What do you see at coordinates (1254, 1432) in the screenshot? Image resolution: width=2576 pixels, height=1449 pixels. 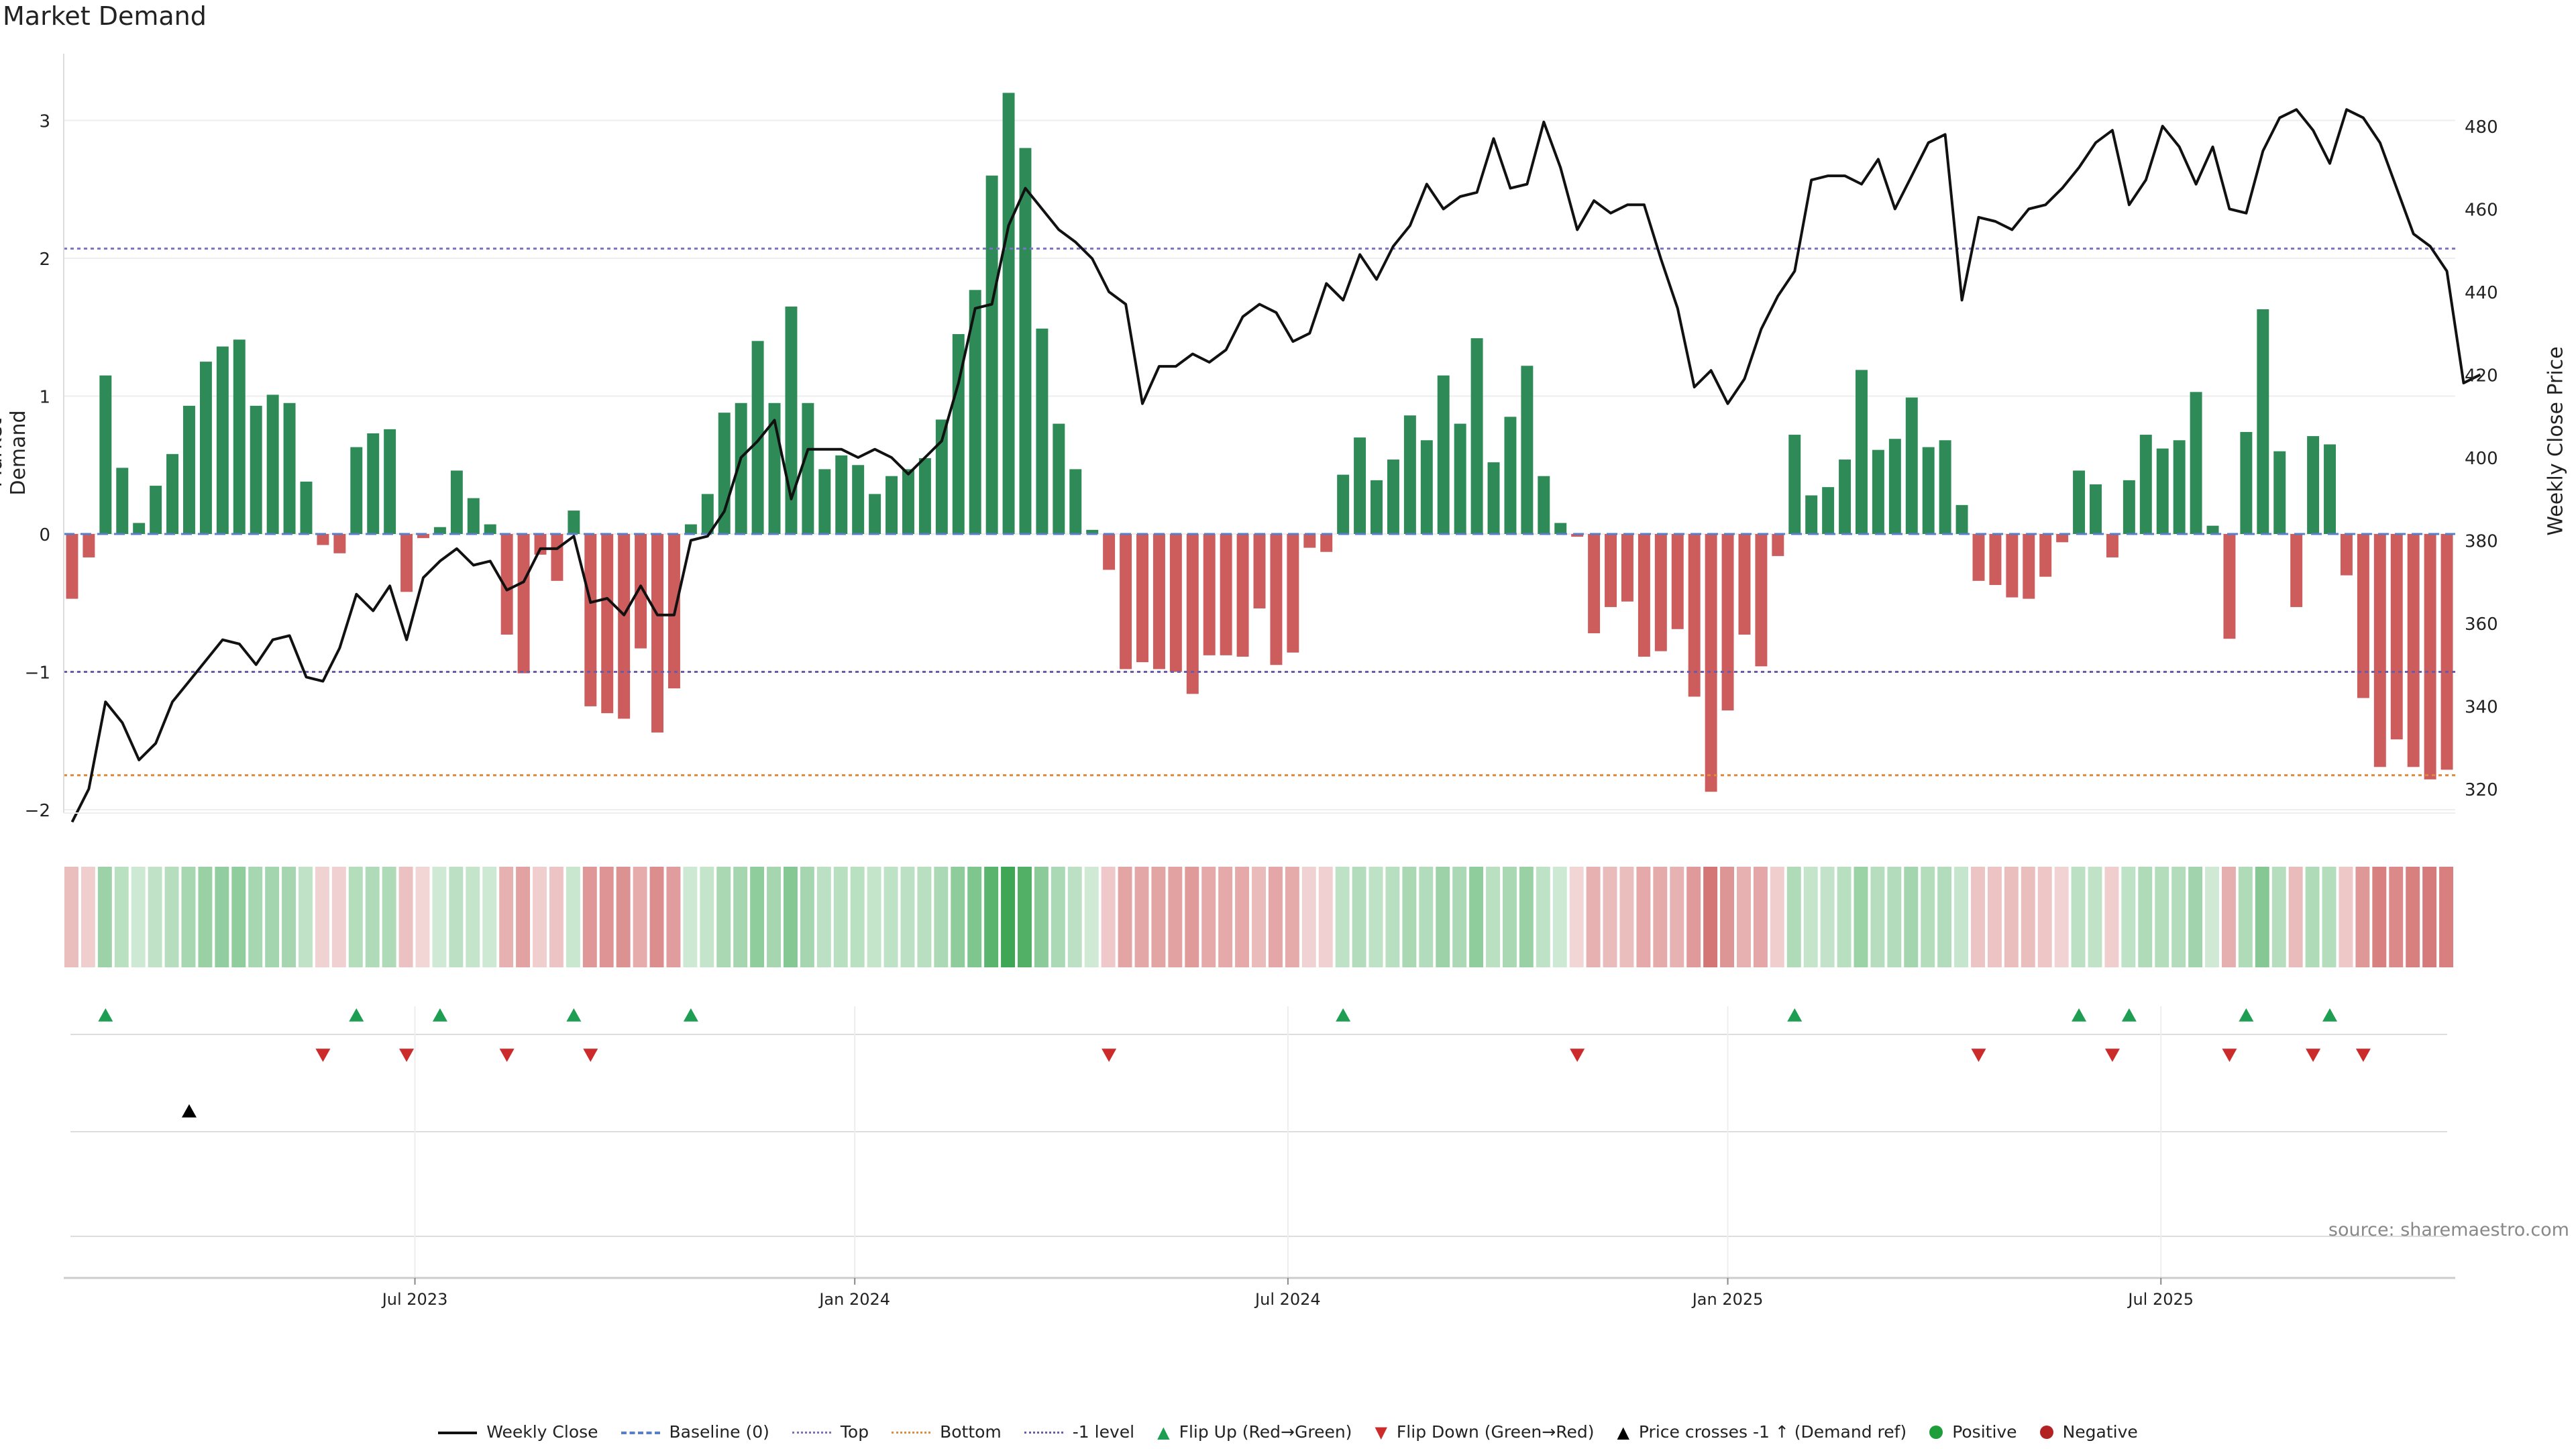 I see `legend-flip-up: ▲ Flip Up (Red→Green)` at bounding box center [1254, 1432].